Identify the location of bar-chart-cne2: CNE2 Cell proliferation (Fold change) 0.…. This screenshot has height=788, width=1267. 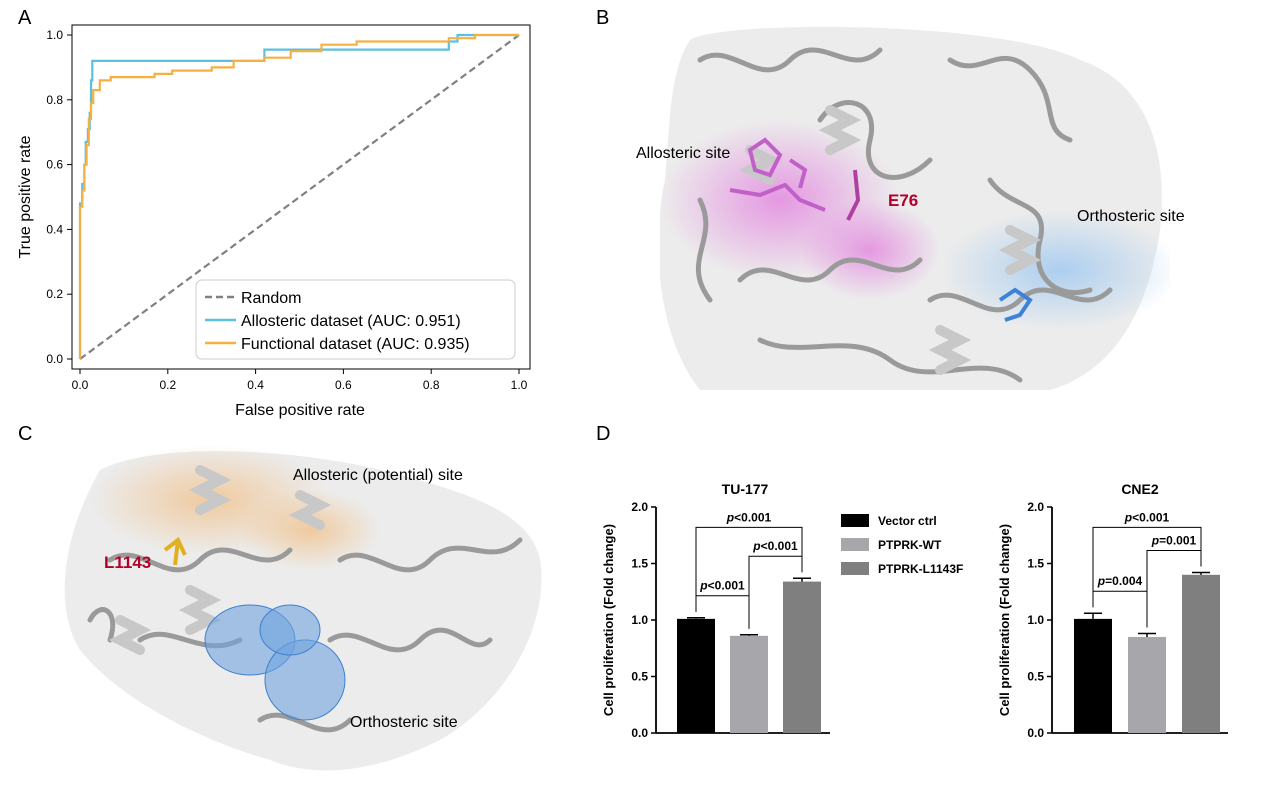
(1112, 610).